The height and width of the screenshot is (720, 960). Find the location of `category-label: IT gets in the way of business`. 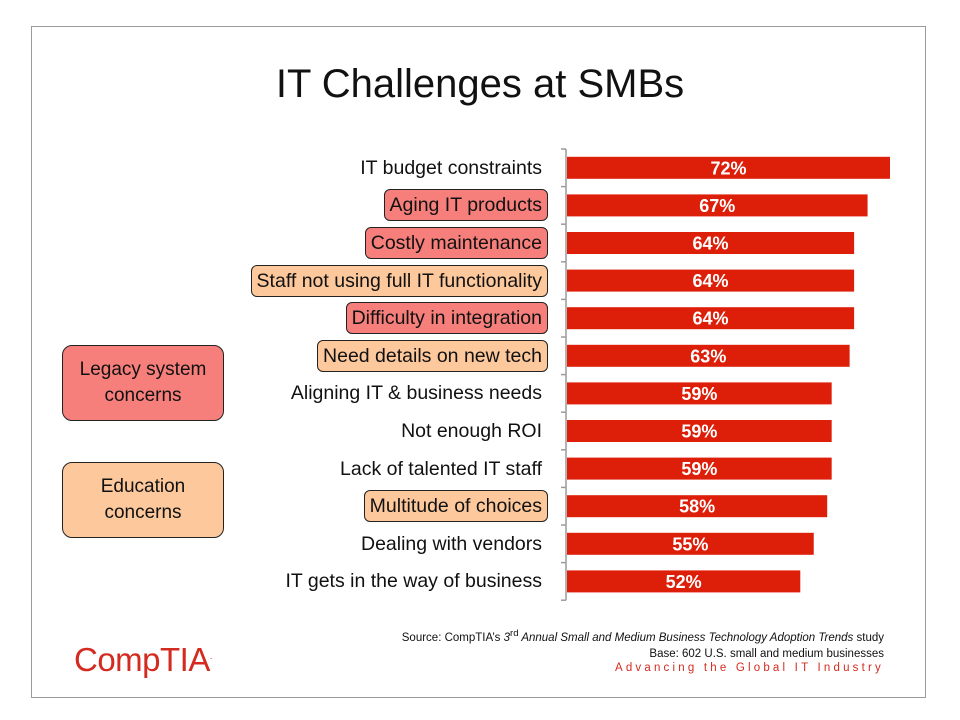

category-label: IT gets in the way of business is located at coordinates (413, 581).